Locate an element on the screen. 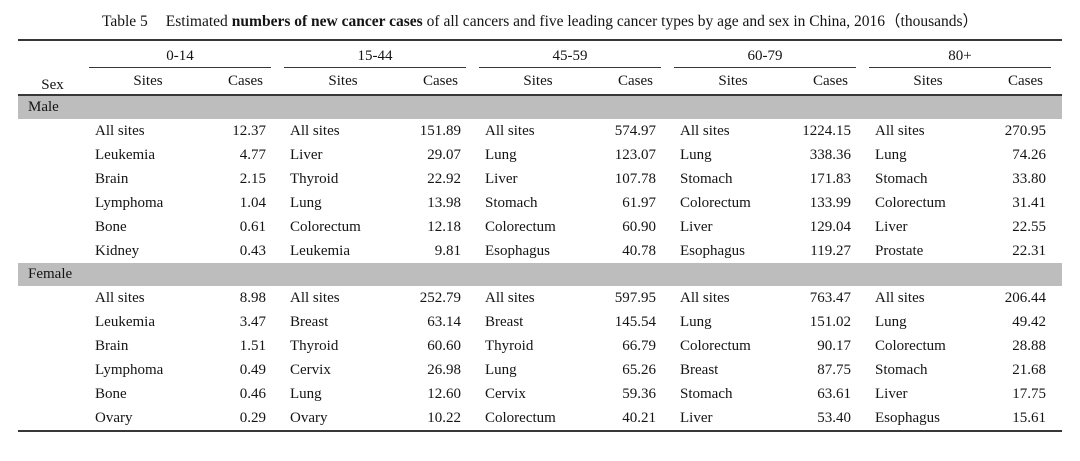  age-group-label: 0-14 is located at coordinates (180, 58).